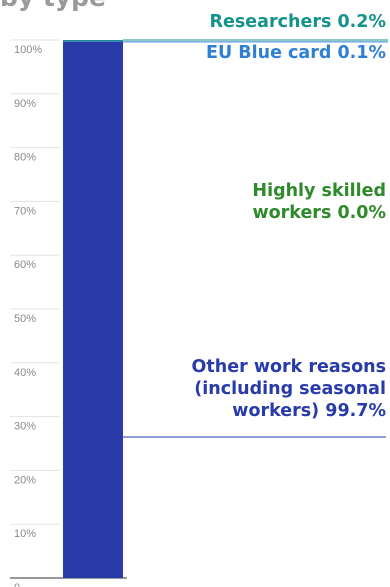 The width and height of the screenshot is (390, 587). Describe the element at coordinates (288, 367) in the screenshot. I see `label-other-work-line-1: Other work reasons` at that location.